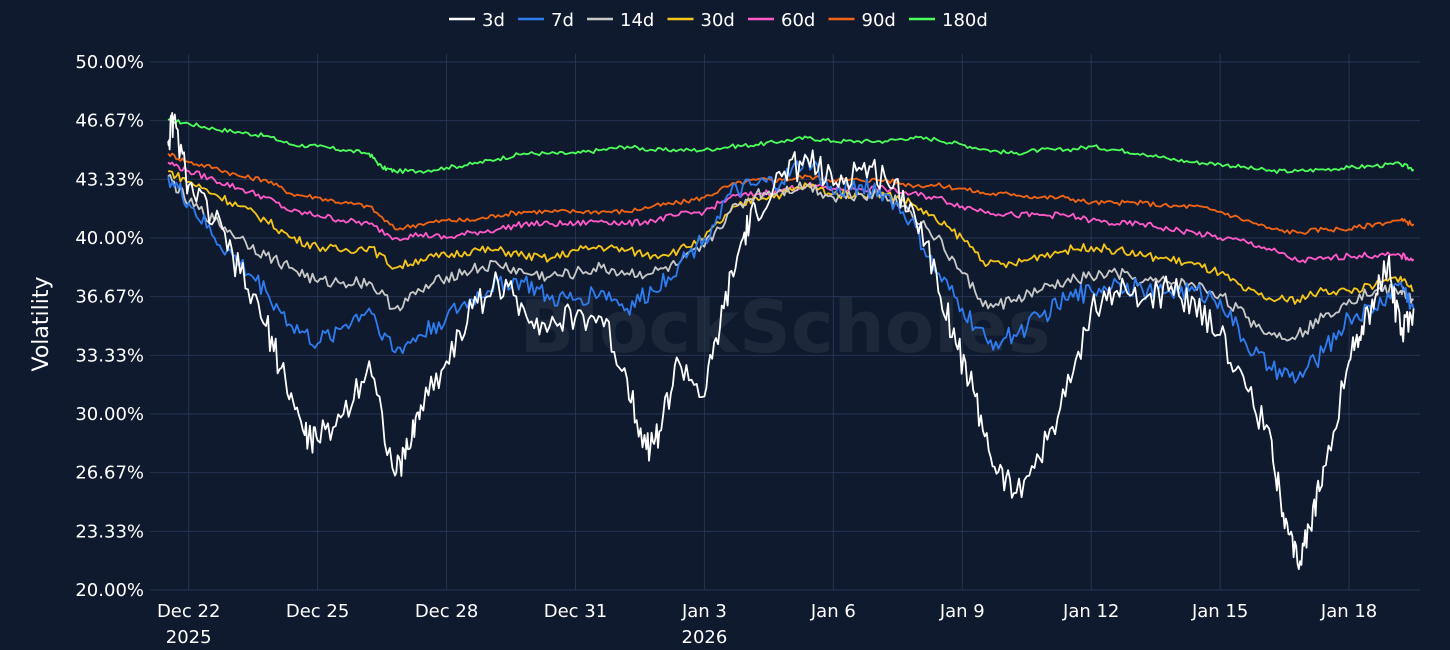 This screenshot has width=1450, height=650. I want to click on x-tick-label: Jan 12, so click(1090, 611).